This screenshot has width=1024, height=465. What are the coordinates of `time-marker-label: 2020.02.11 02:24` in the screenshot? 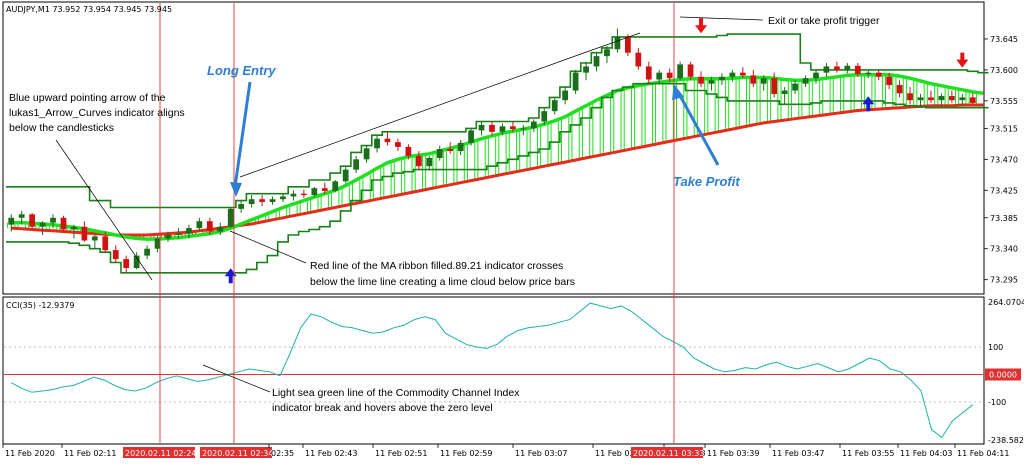 It's located at (160, 453).